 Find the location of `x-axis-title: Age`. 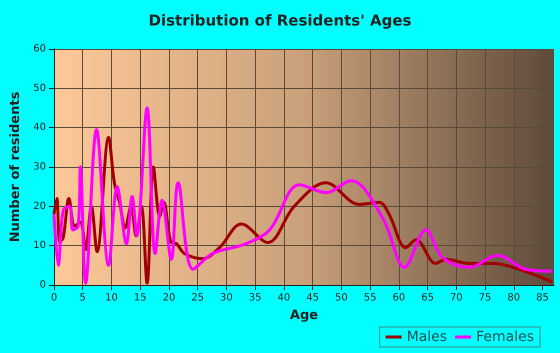

x-axis-title: Age is located at coordinates (304, 315).